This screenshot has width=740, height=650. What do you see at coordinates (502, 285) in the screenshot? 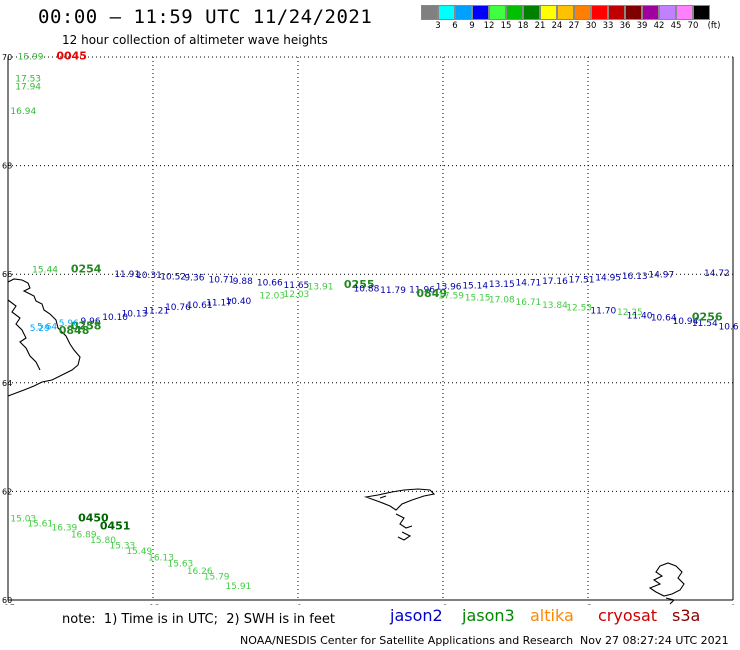
I see `wave-height-value: 13.15` at bounding box center [502, 285].